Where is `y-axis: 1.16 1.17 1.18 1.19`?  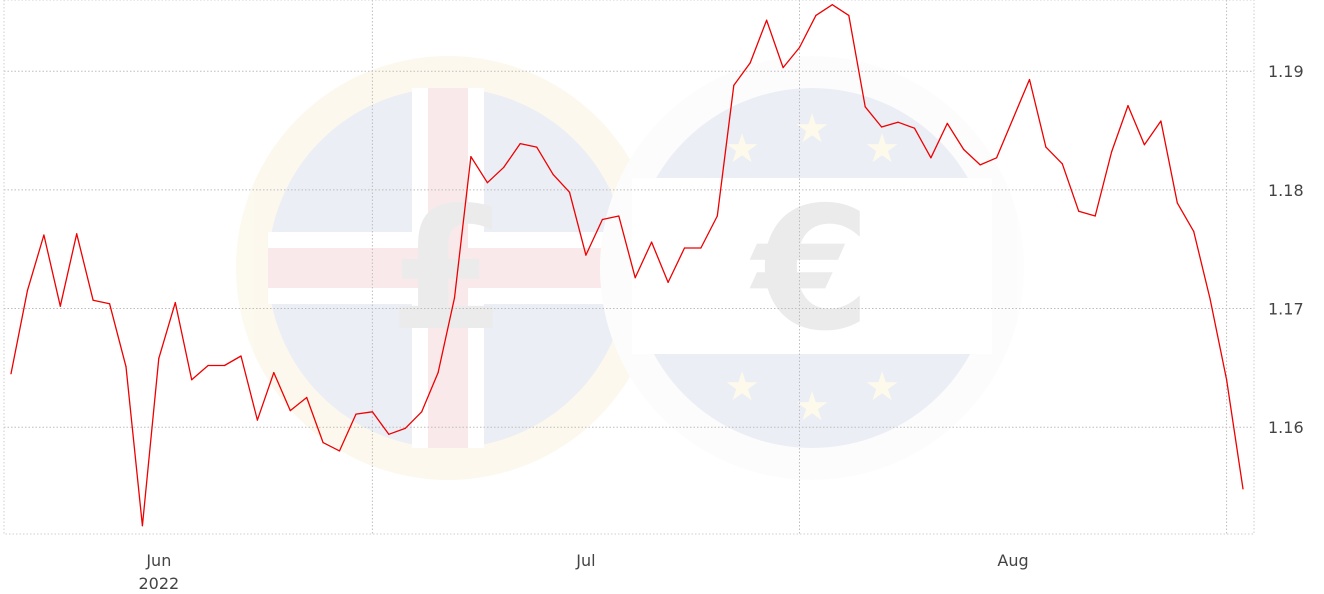
y-axis: 1.16 1.17 1.18 1.19 is located at coordinates (1286, 249).